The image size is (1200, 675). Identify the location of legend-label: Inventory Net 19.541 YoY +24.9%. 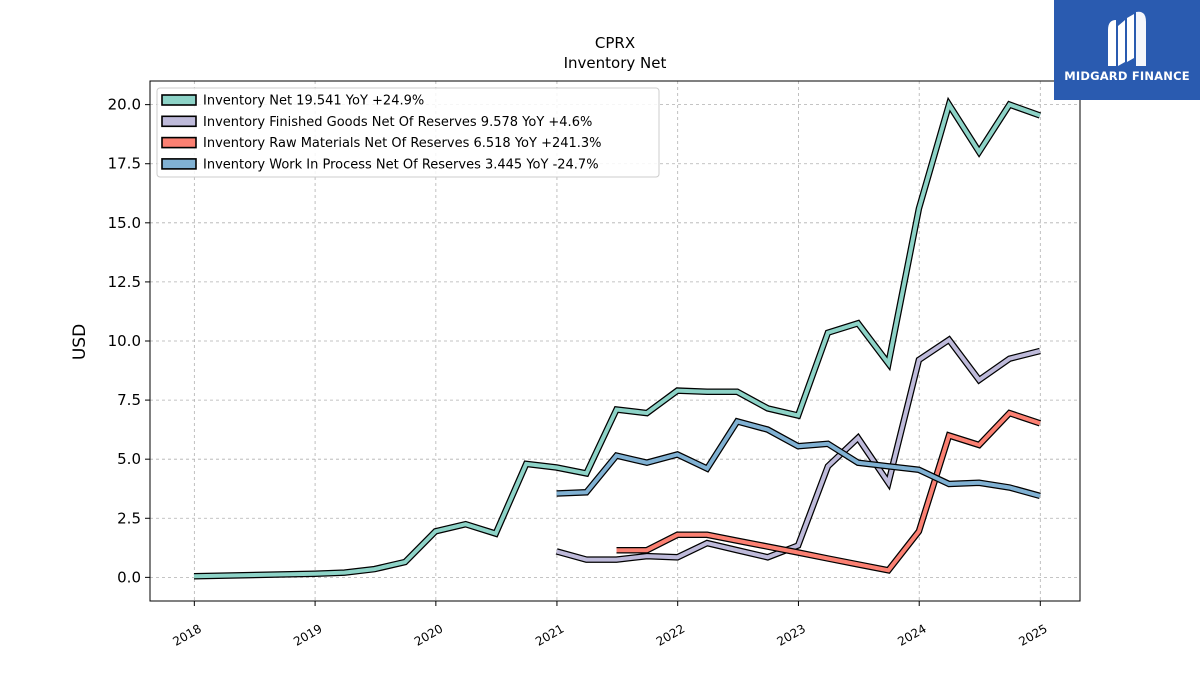
(313, 101).